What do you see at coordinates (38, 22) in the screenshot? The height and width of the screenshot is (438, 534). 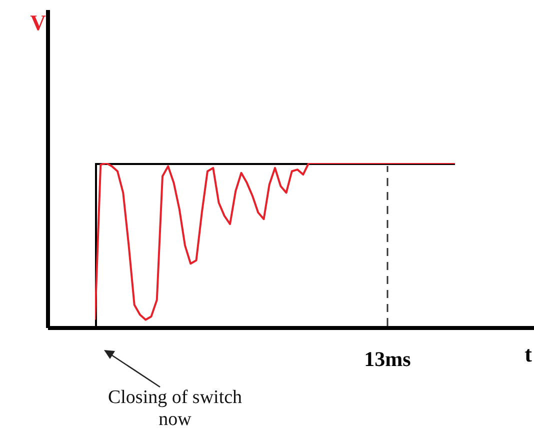 I see `text: V` at bounding box center [38, 22].